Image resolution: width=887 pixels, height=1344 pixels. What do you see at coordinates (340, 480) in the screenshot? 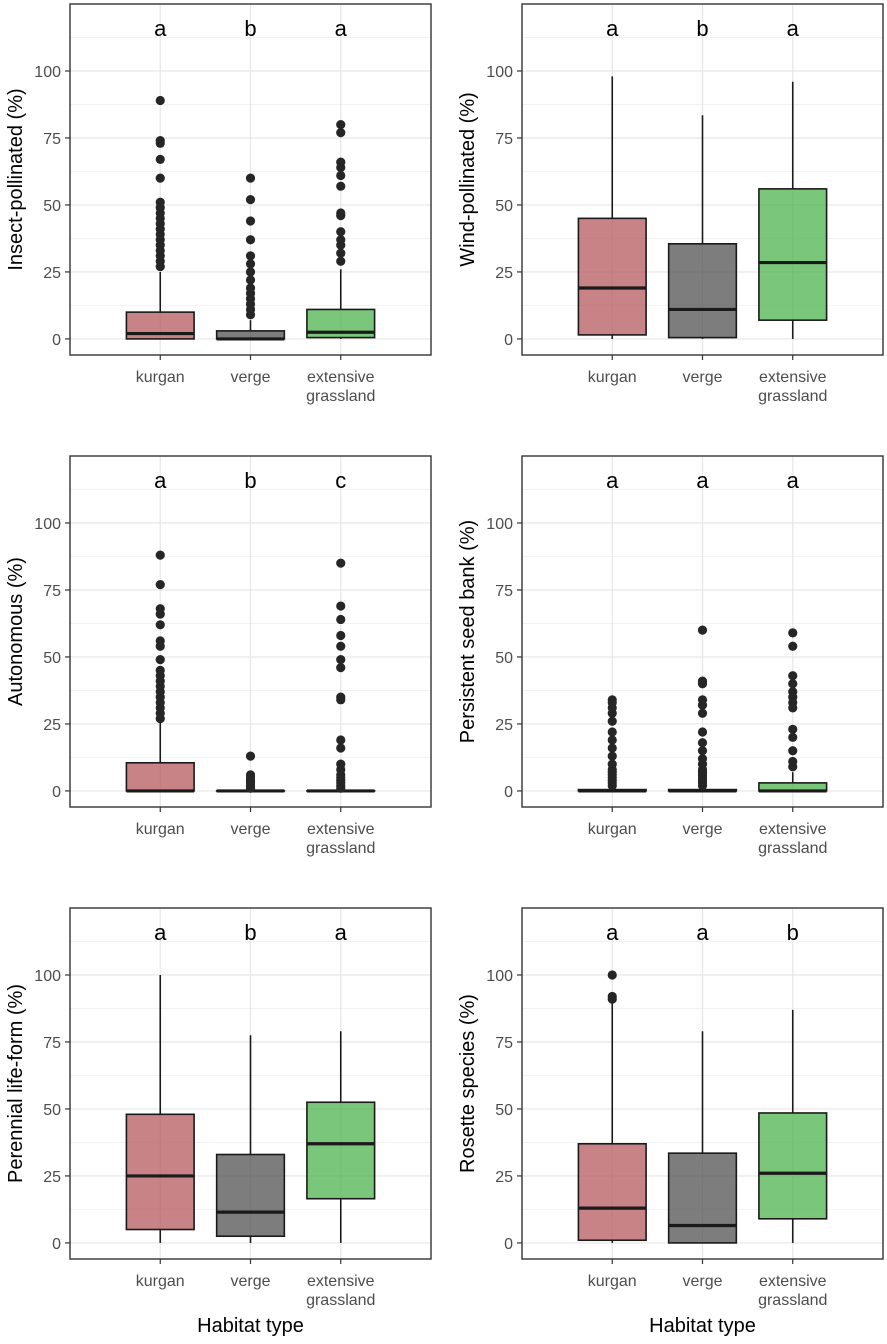
I see `significance-letter: c` at bounding box center [340, 480].